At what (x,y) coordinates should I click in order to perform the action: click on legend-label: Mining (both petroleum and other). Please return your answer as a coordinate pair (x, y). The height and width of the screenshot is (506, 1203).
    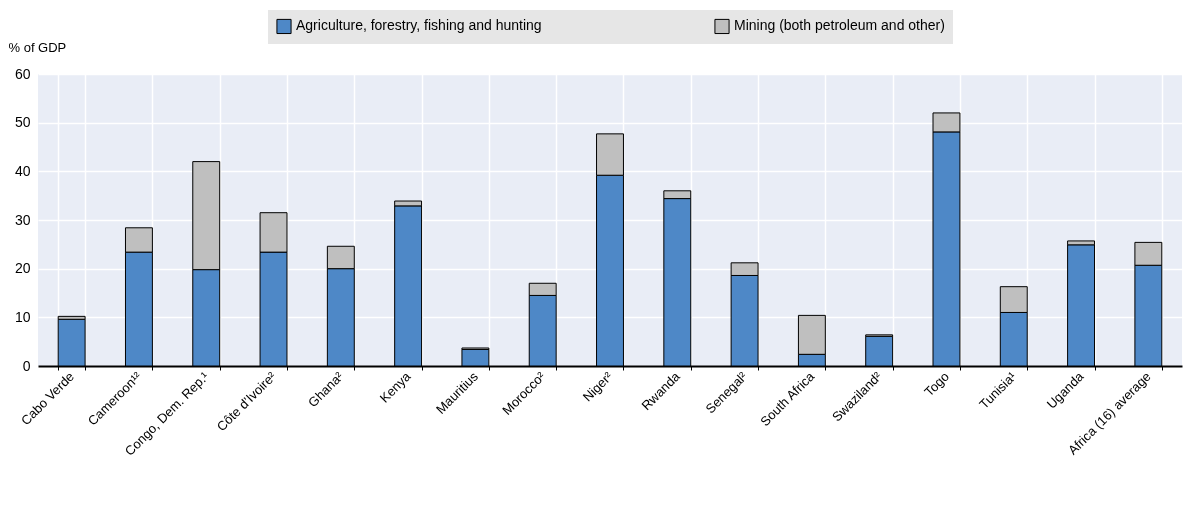
    Looking at the image, I should click on (839, 25).